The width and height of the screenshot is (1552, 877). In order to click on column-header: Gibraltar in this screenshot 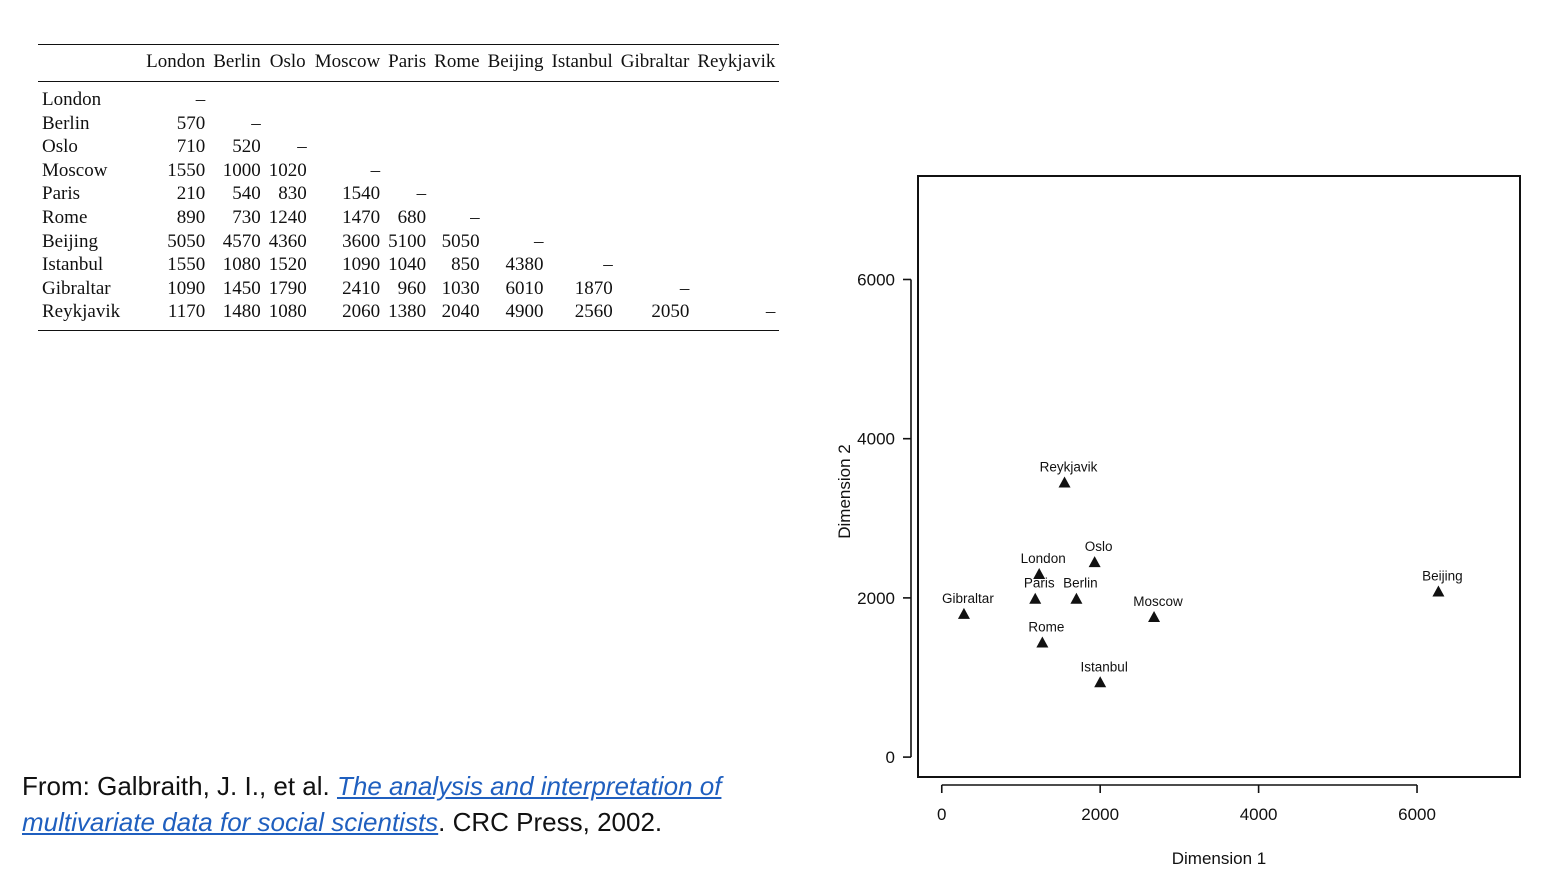, I will do `click(655, 61)`.